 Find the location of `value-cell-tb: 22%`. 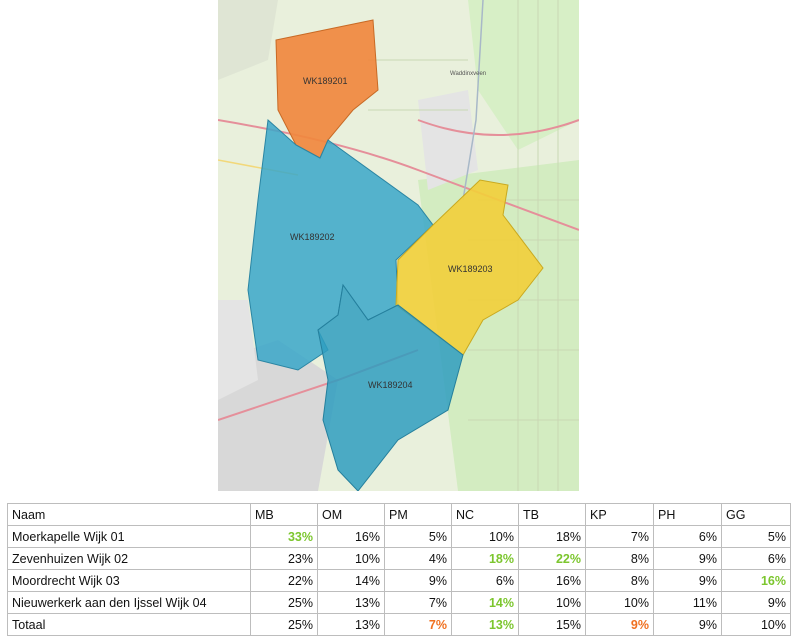

value-cell-tb: 22% is located at coordinates (552, 558).